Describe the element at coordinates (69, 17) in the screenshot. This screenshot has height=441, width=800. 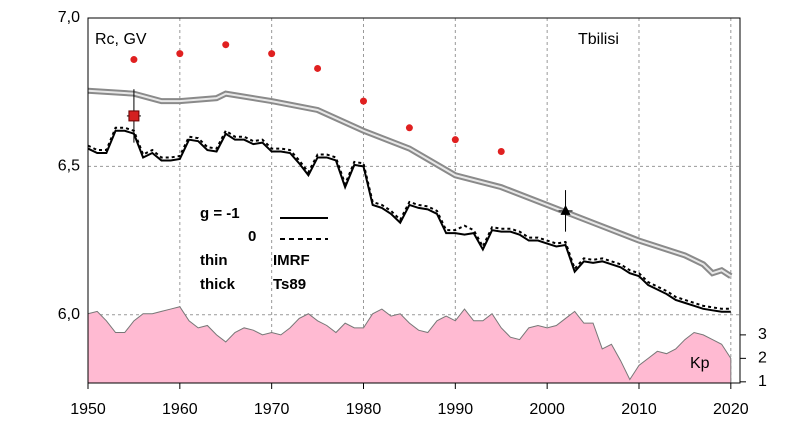
I see `y-tick-label: 7,0` at that location.